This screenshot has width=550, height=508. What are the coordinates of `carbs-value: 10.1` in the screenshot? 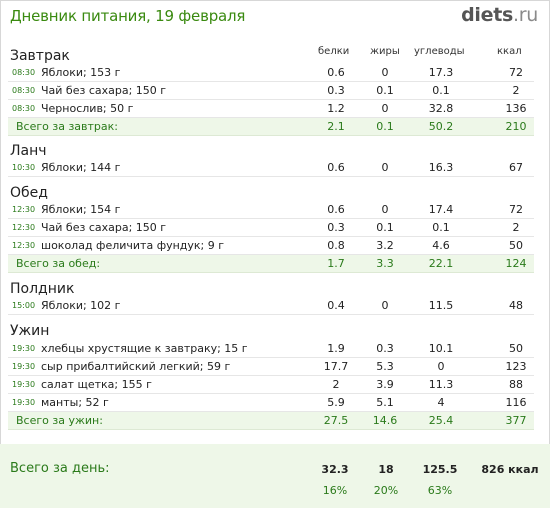 It's located at (441, 348).